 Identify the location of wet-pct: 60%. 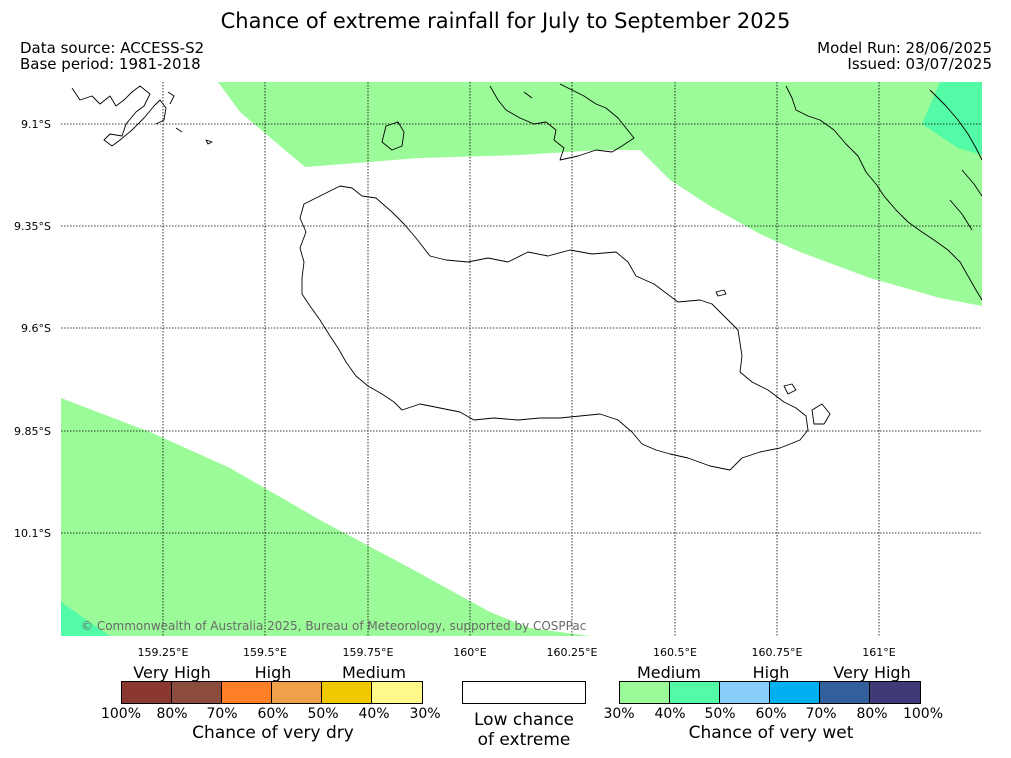
(771, 714).